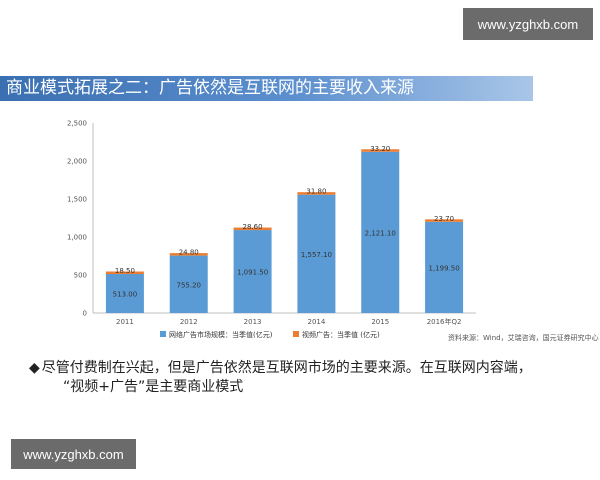 This screenshot has width=600, height=480. What do you see at coordinates (189, 322) in the screenshot?
I see `x-tick-label: 2012` at bounding box center [189, 322].